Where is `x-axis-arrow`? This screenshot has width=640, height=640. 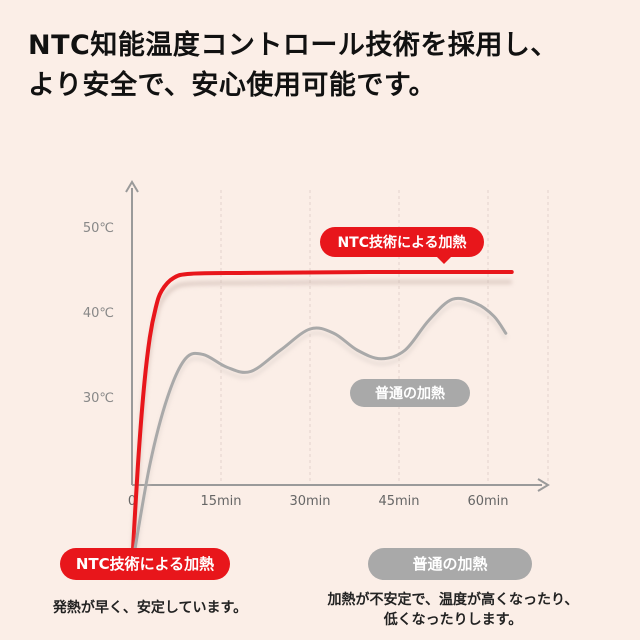
x-axis-arrow is located at coordinates (543, 485).